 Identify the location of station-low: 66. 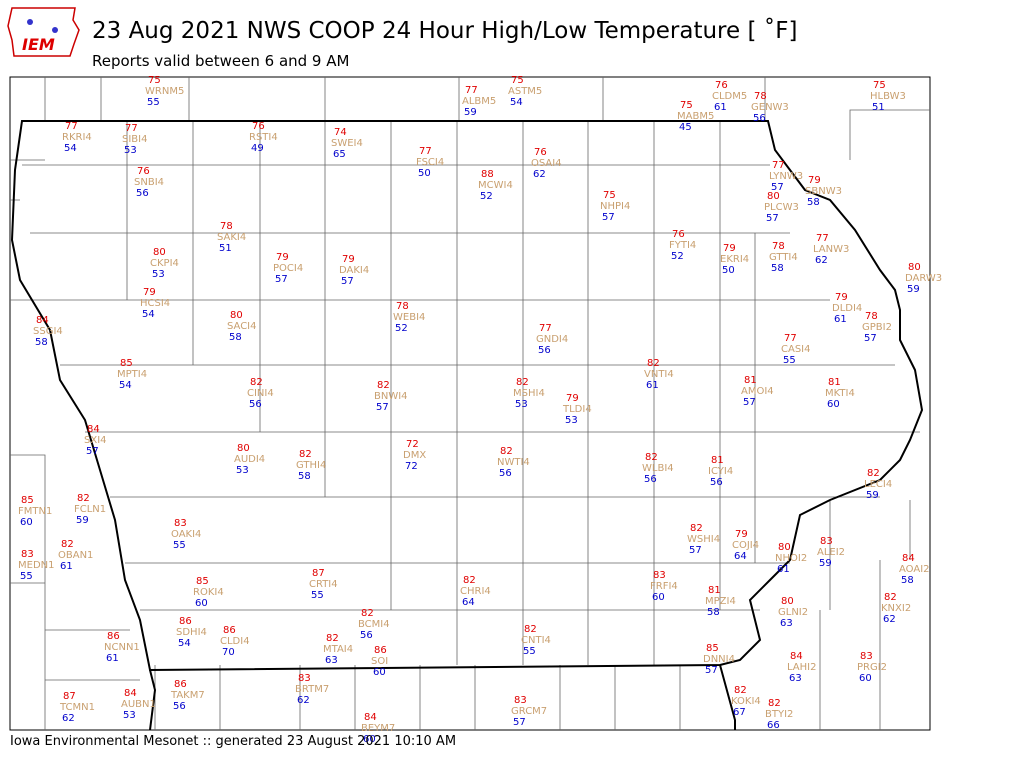
(773, 725).